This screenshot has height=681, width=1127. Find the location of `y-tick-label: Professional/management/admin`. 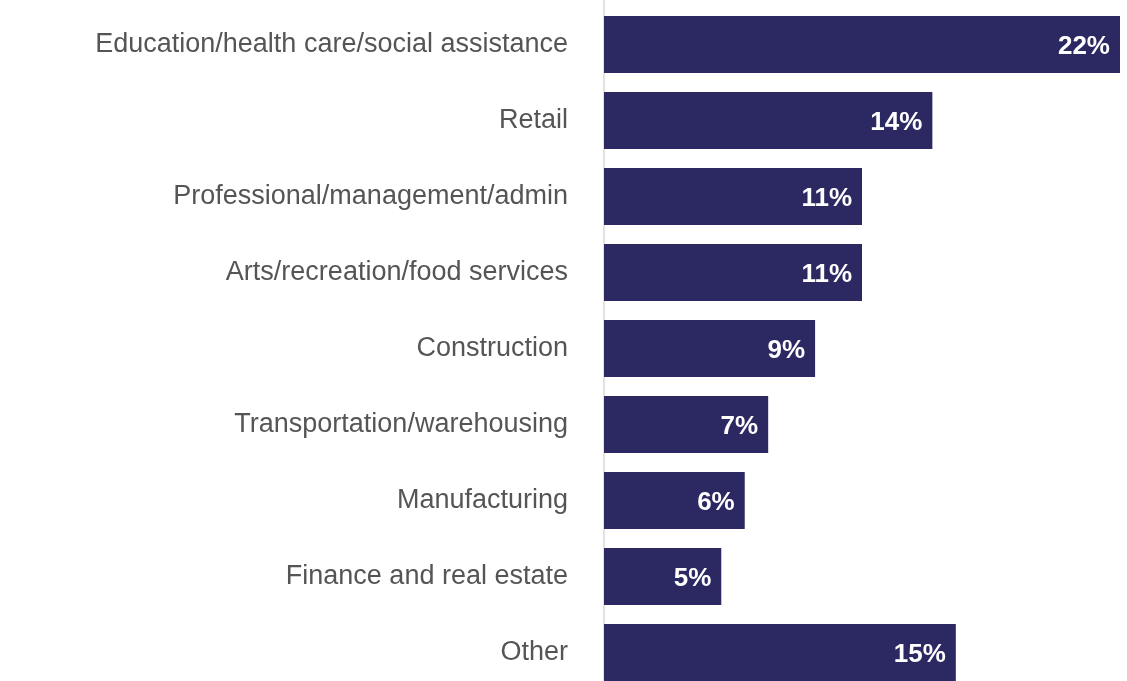

y-tick-label: Professional/management/admin is located at coordinates (370, 194).